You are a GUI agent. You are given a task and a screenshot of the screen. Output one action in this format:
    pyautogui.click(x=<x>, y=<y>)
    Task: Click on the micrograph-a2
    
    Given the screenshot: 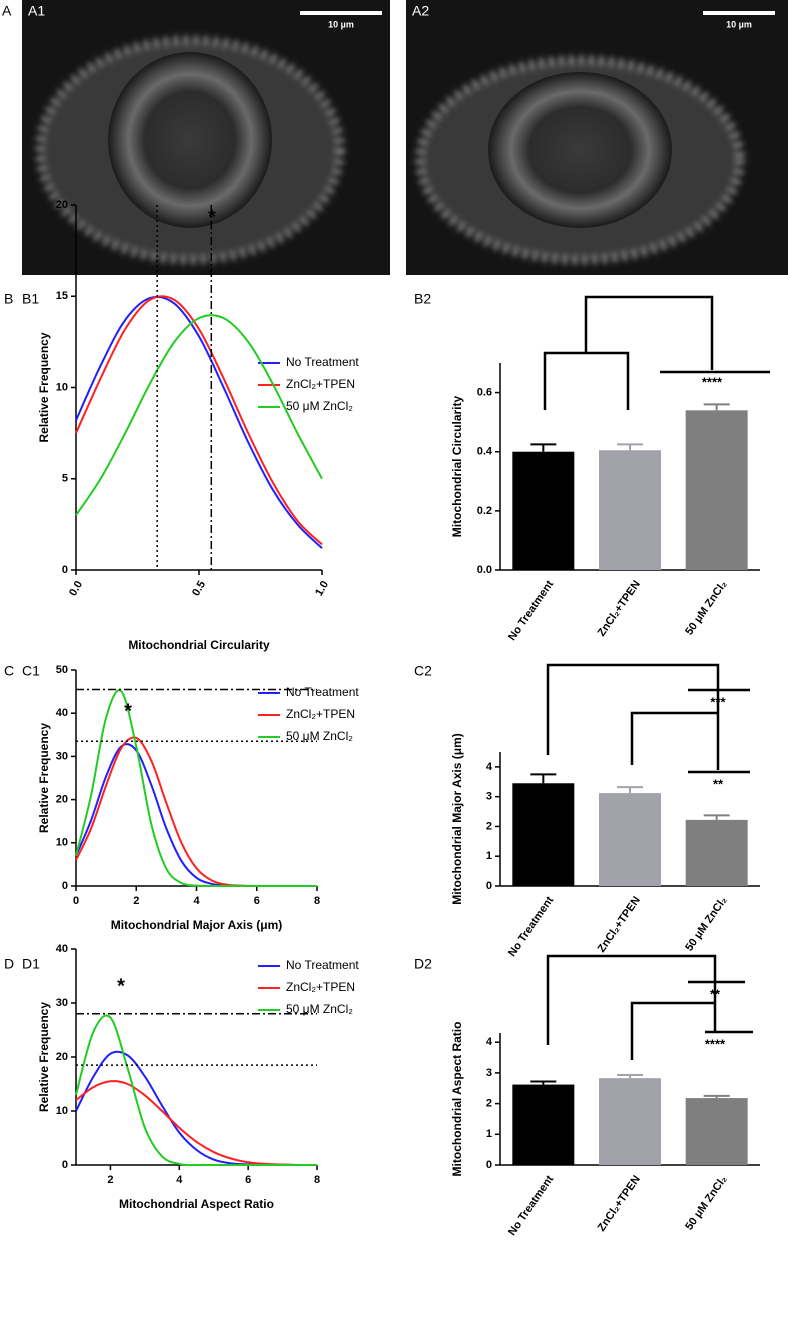 What is the action you would take?
    pyautogui.click(x=597, y=137)
    